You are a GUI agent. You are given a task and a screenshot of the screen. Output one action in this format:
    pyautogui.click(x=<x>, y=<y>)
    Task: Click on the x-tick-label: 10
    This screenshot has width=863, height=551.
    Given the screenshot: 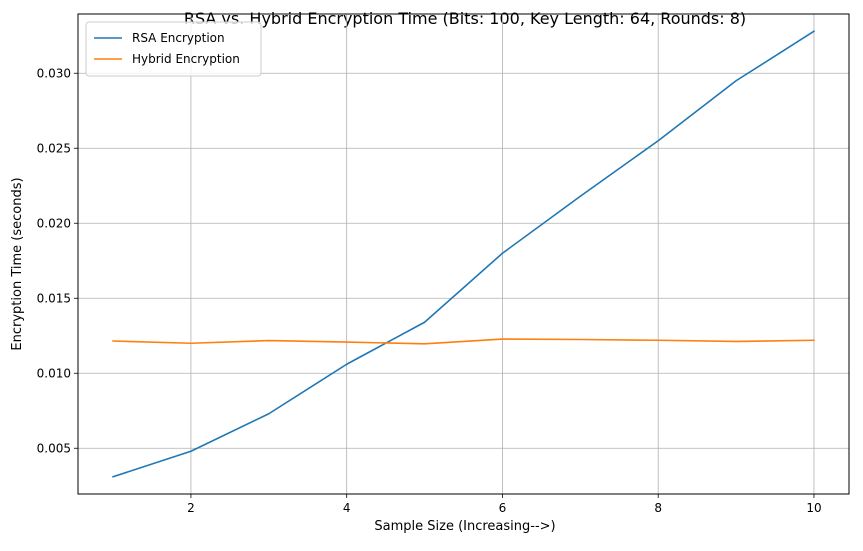 What is the action you would take?
    pyautogui.click(x=813, y=508)
    